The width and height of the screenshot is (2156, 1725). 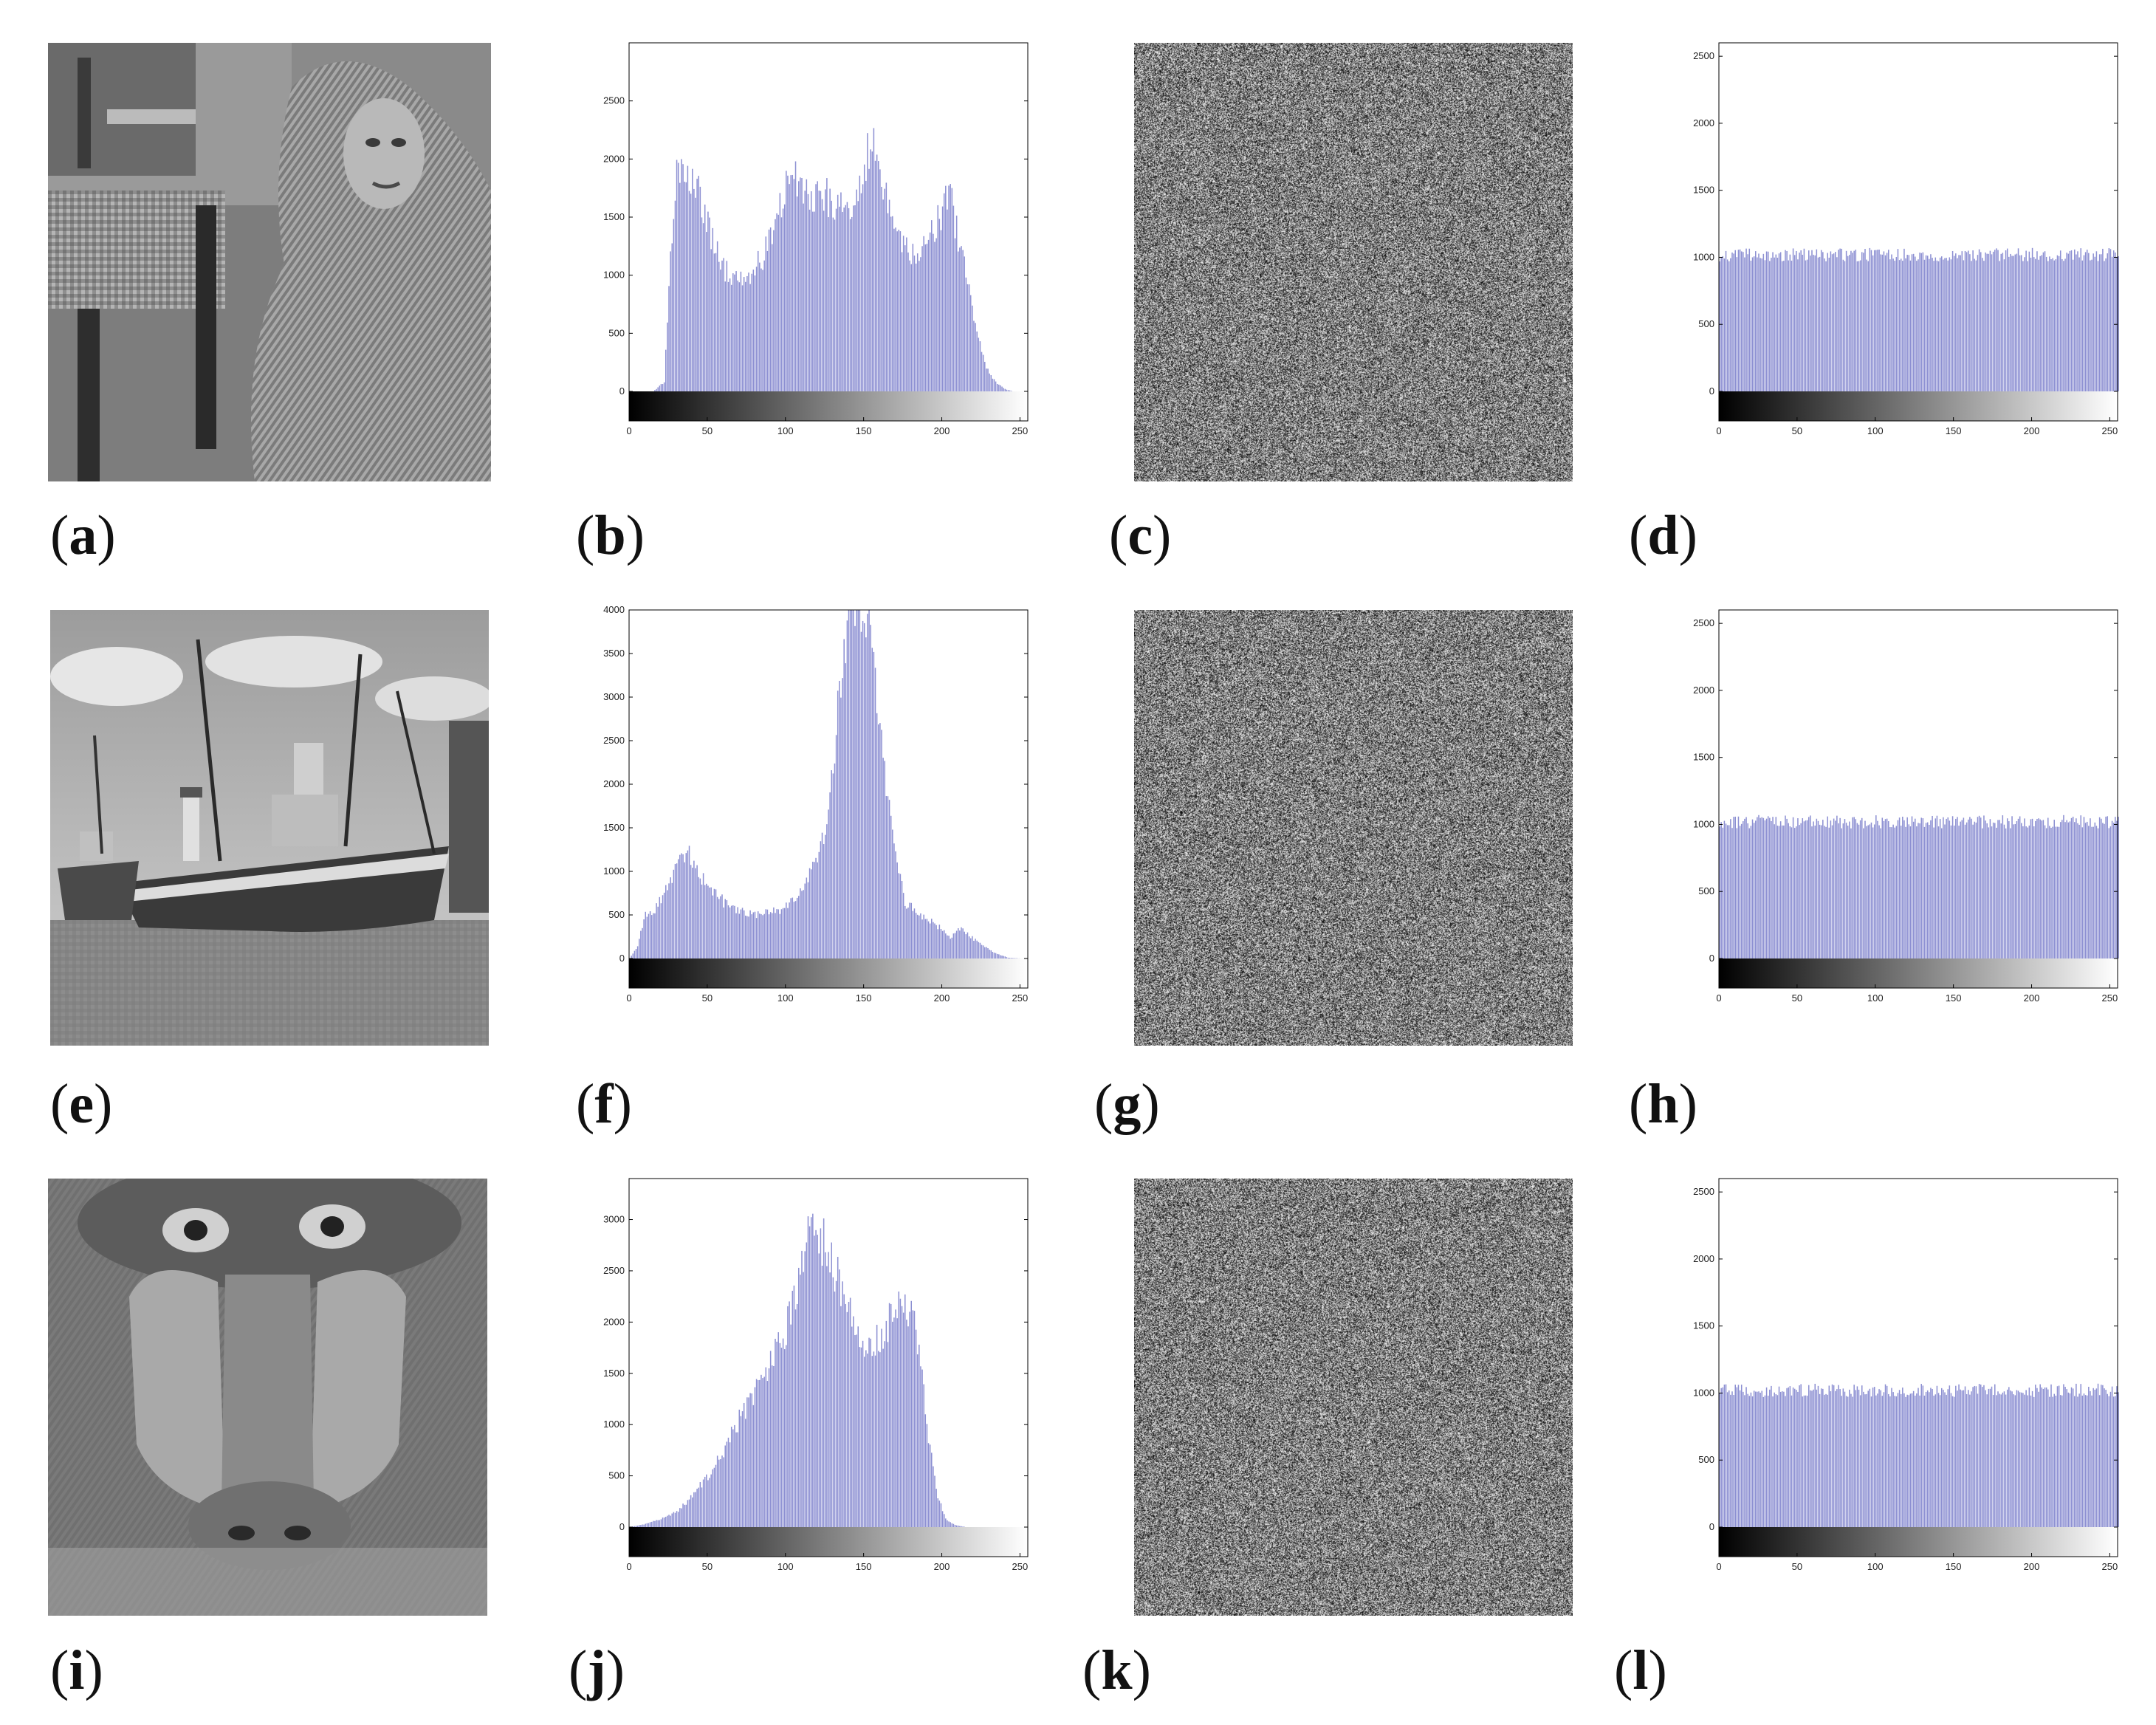 I want to click on panel-label-f: (f), so click(x=604, y=1104).